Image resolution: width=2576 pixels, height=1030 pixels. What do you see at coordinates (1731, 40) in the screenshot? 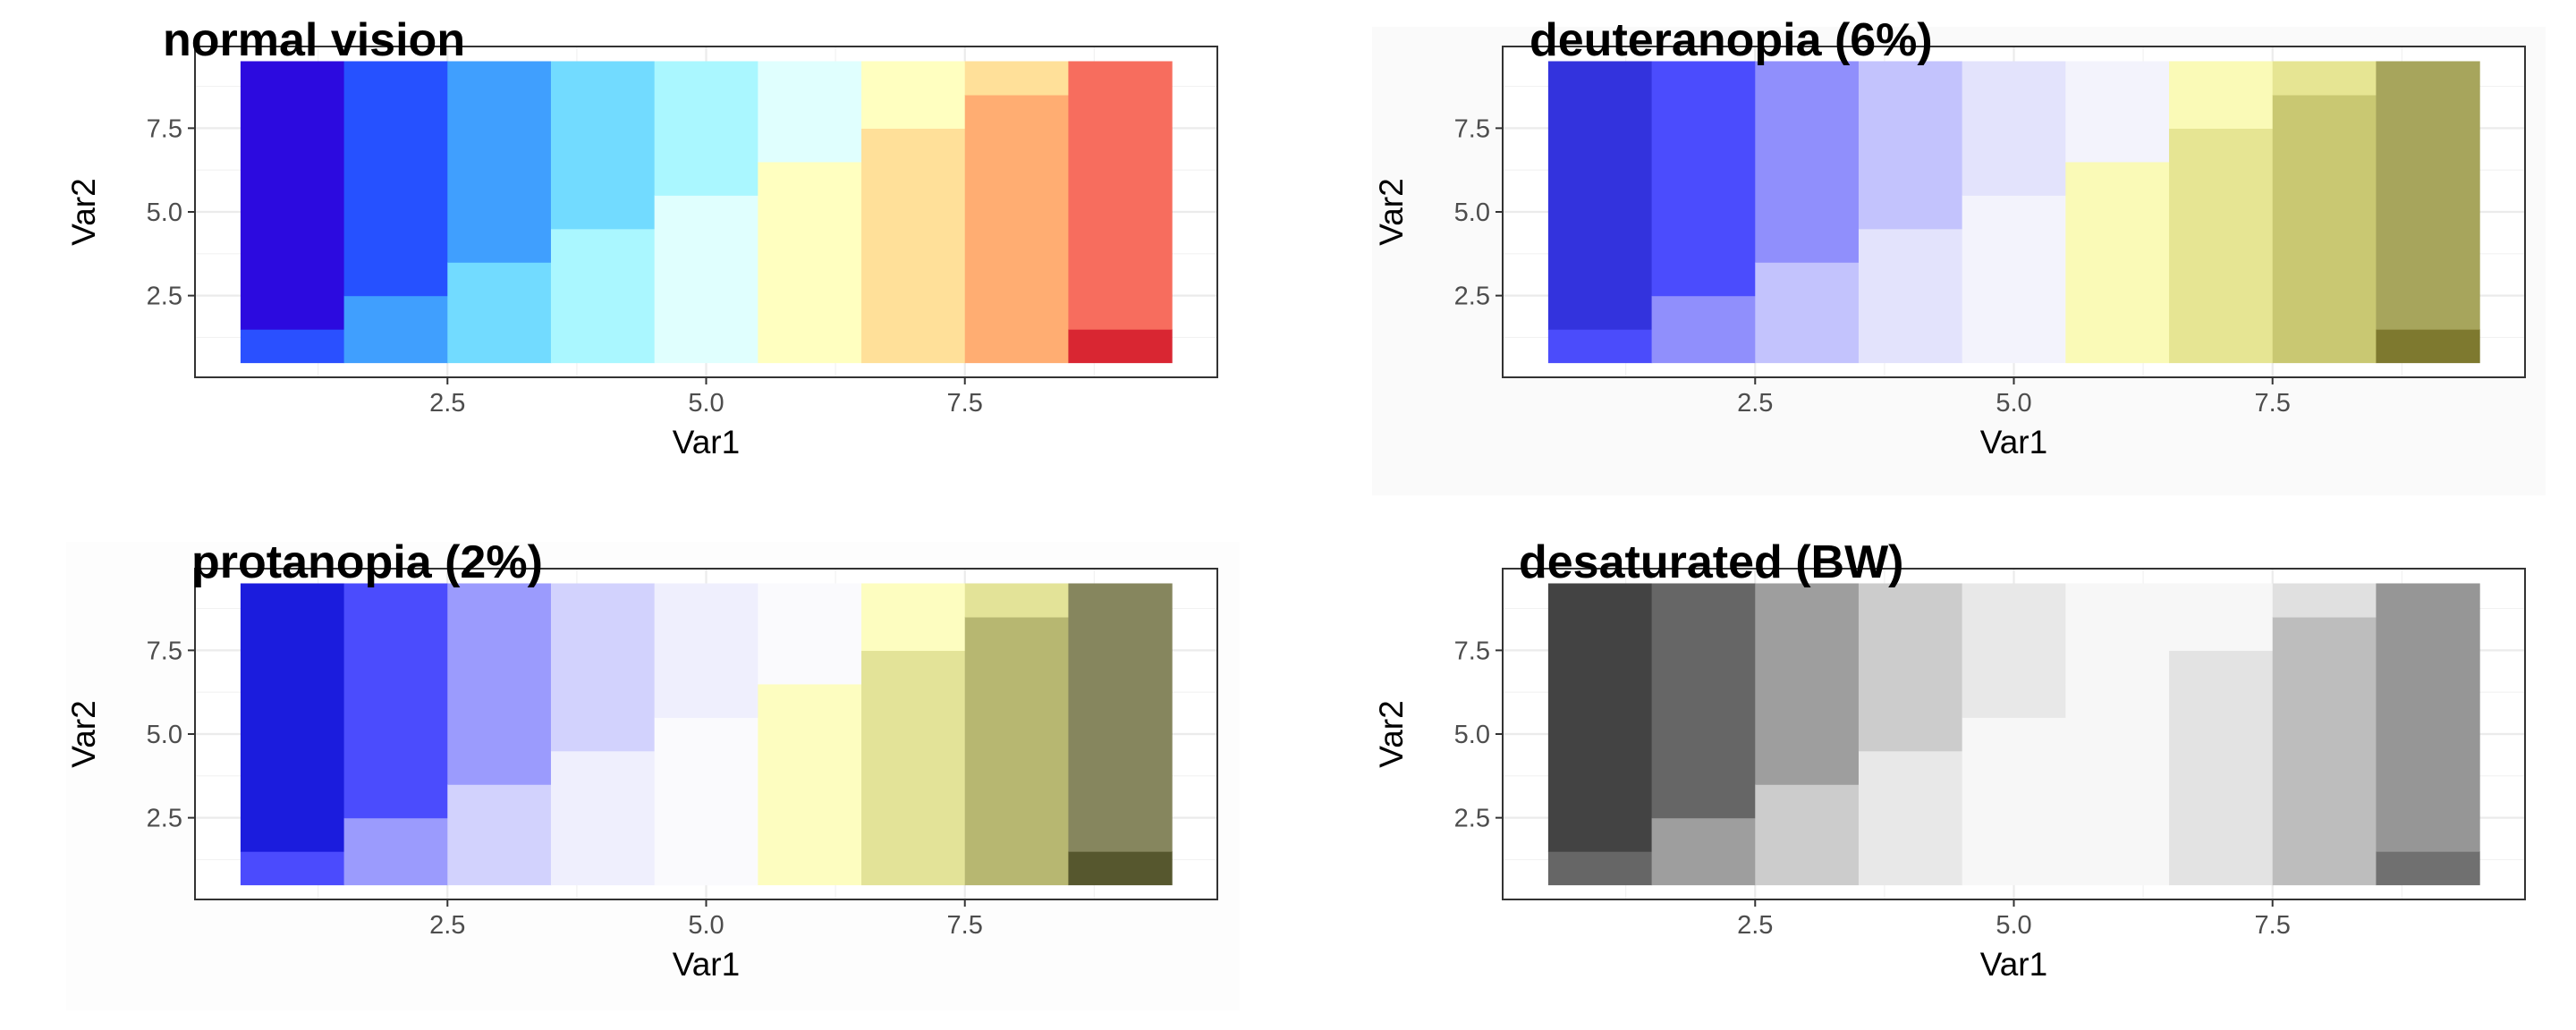
I see `panel-title: deuteranopia (6%)` at bounding box center [1731, 40].